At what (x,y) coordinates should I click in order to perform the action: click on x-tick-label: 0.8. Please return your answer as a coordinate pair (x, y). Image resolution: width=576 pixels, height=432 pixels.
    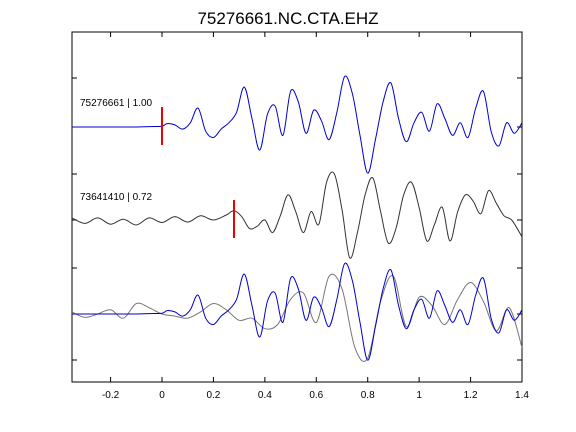
    Looking at the image, I should click on (368, 395).